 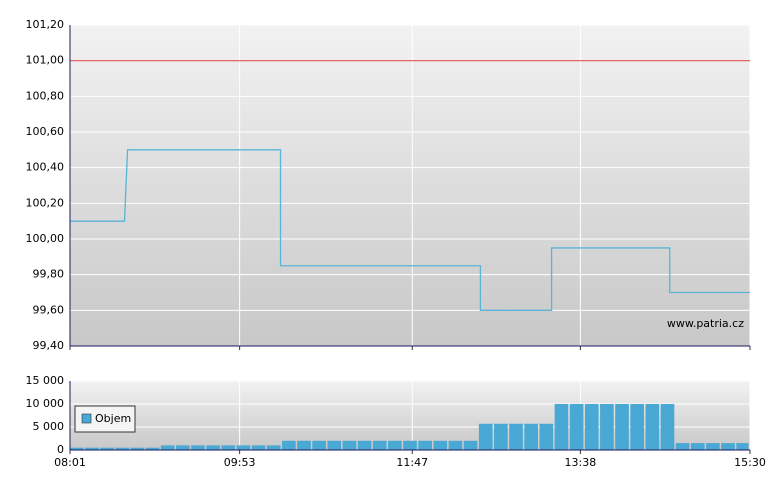 What do you see at coordinates (45, 380) in the screenshot?
I see `y-tick-label: 15 000` at bounding box center [45, 380].